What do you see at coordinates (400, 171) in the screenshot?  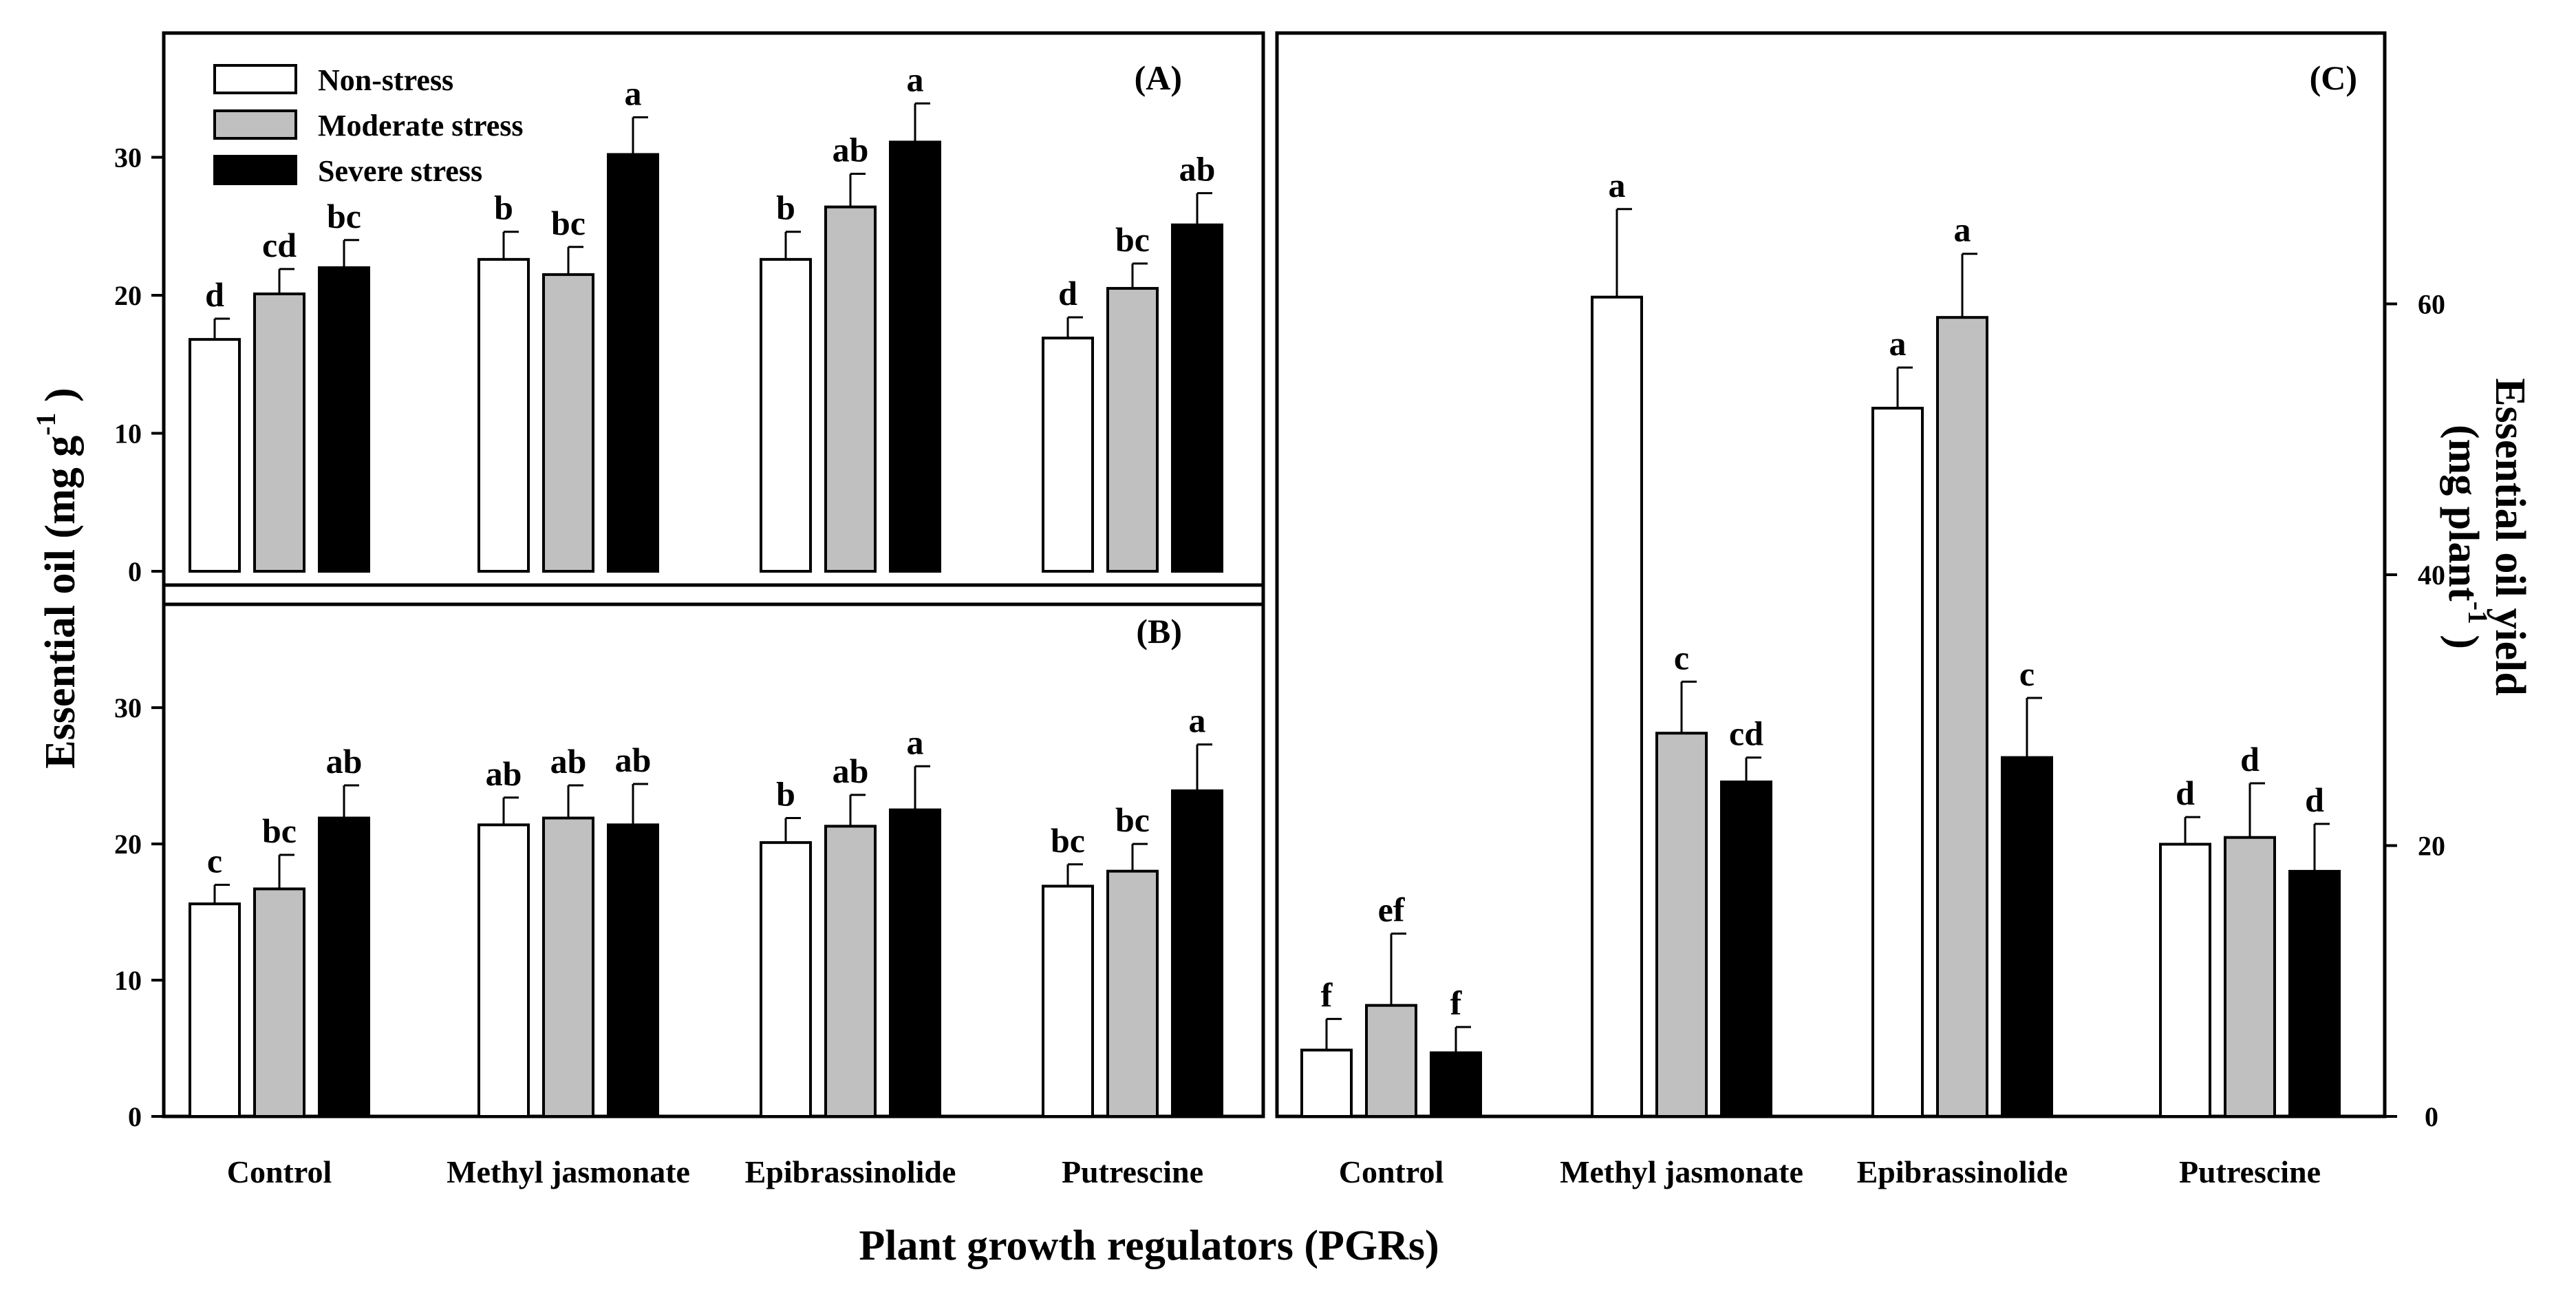 I see `legend-label: Severe stress` at bounding box center [400, 171].